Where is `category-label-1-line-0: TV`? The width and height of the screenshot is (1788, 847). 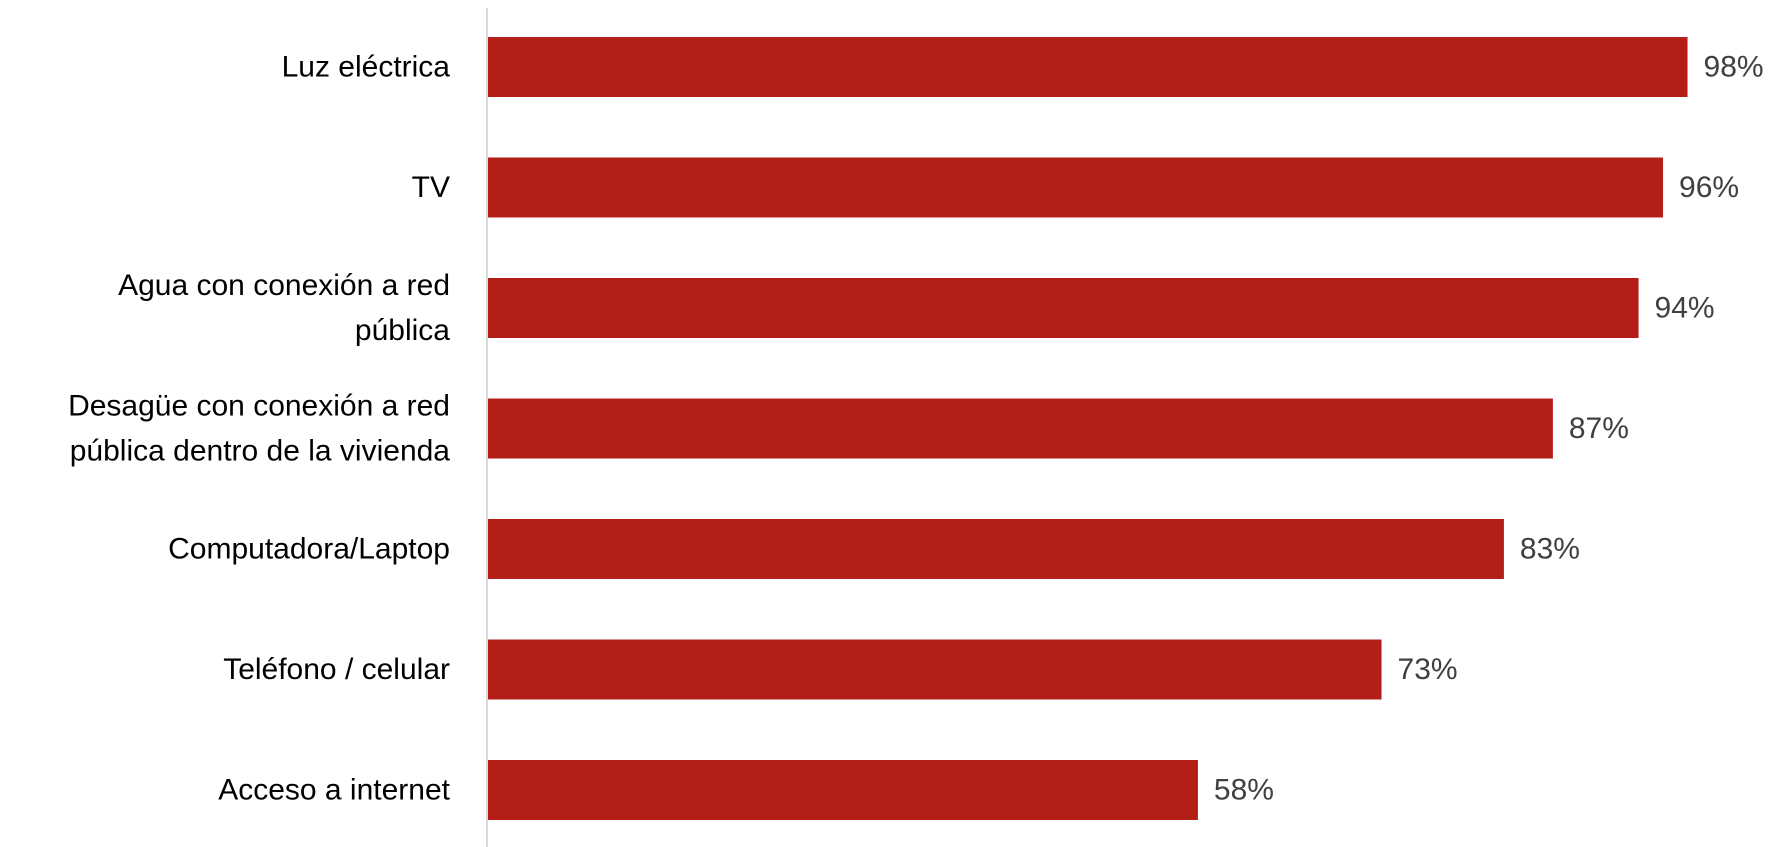 category-label-1-line-0: TV is located at coordinates (431, 187).